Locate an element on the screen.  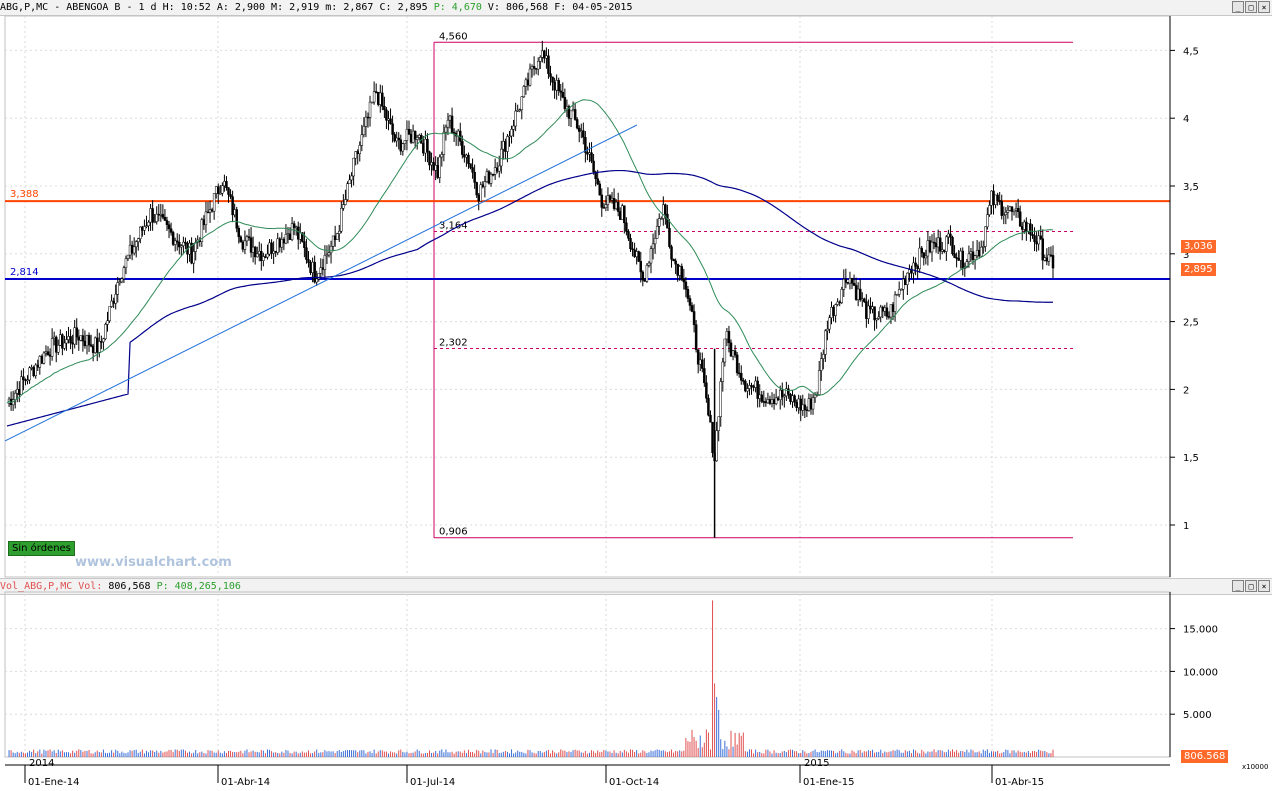
y-tick-label: 2,5 is located at coordinates (1191, 323).